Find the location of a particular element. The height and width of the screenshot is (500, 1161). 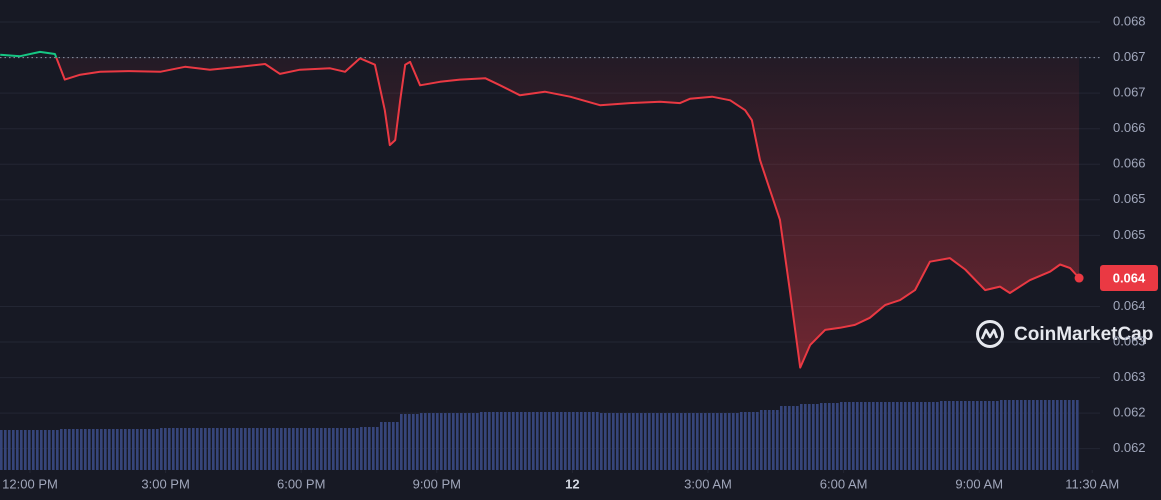

y-tick-label: 0.068 is located at coordinates (1129, 20).